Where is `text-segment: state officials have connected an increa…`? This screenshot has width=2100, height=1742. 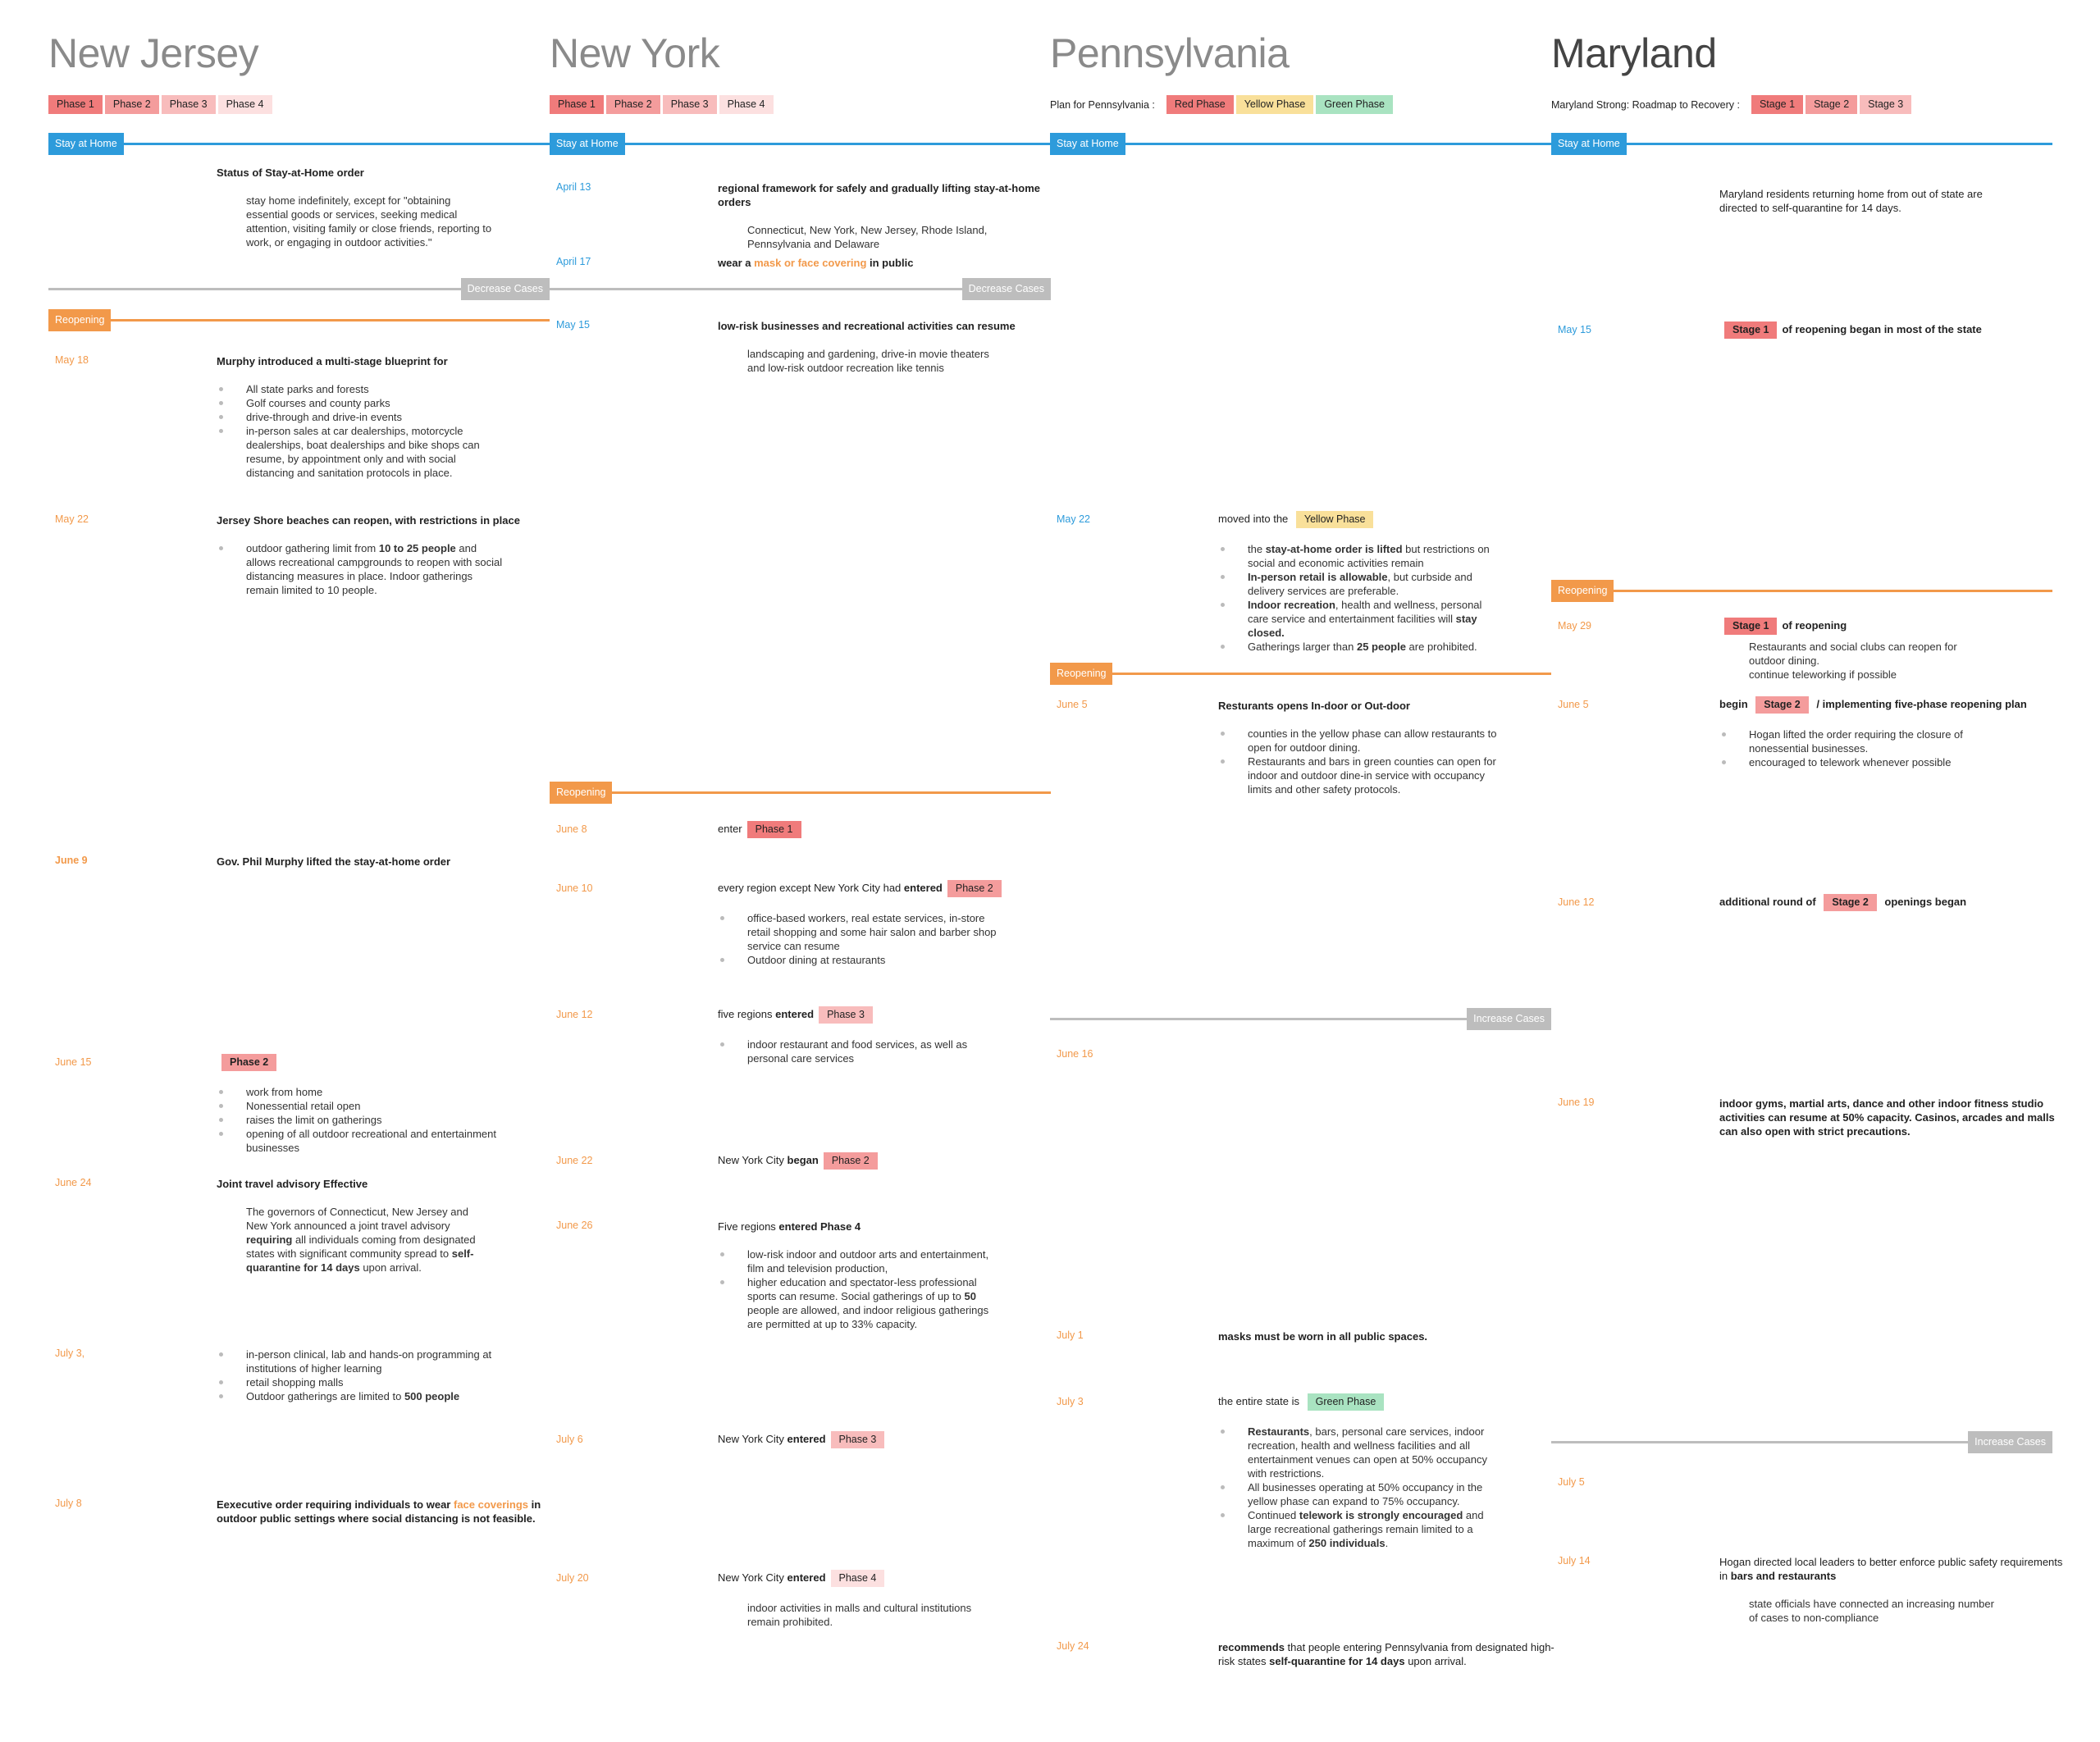 text-segment: state officials have connected an increa… is located at coordinates (1872, 1611).